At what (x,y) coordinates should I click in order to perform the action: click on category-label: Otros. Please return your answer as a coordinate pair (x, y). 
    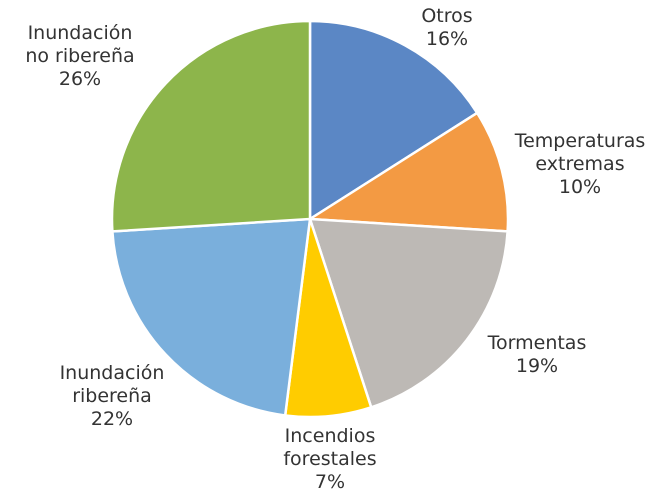
    Looking at the image, I should click on (447, 16).